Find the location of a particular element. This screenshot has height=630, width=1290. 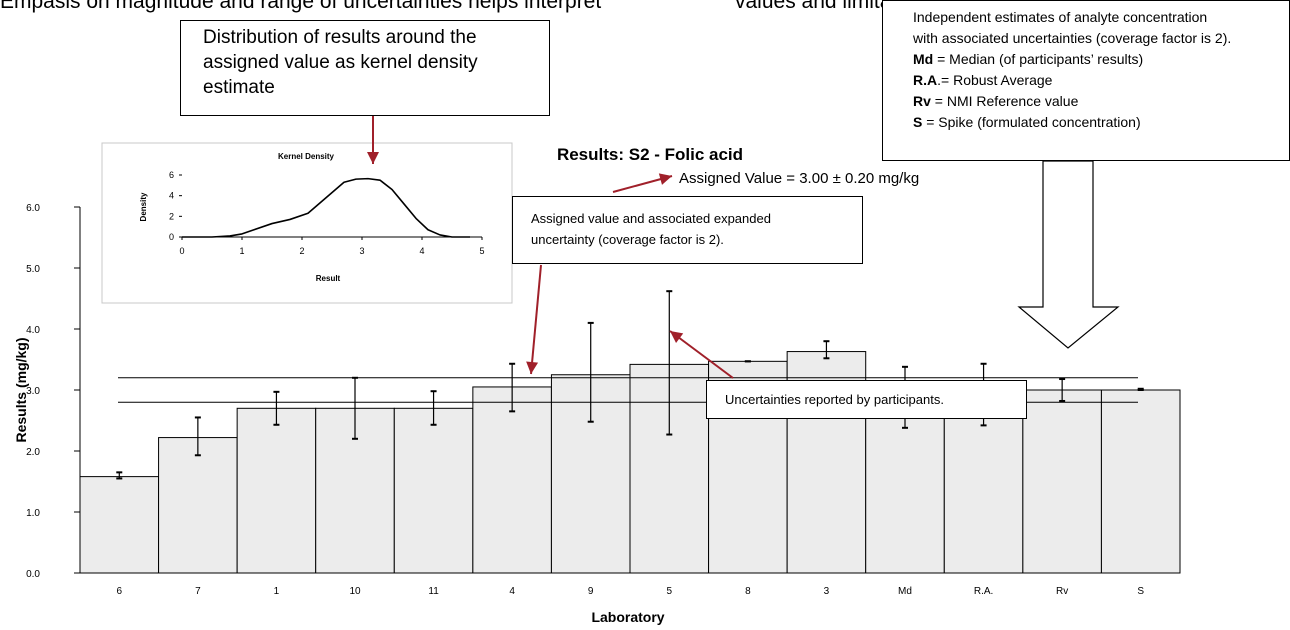

legend-line: S = Spike (formulated concentration) is located at coordinates (1096, 122).